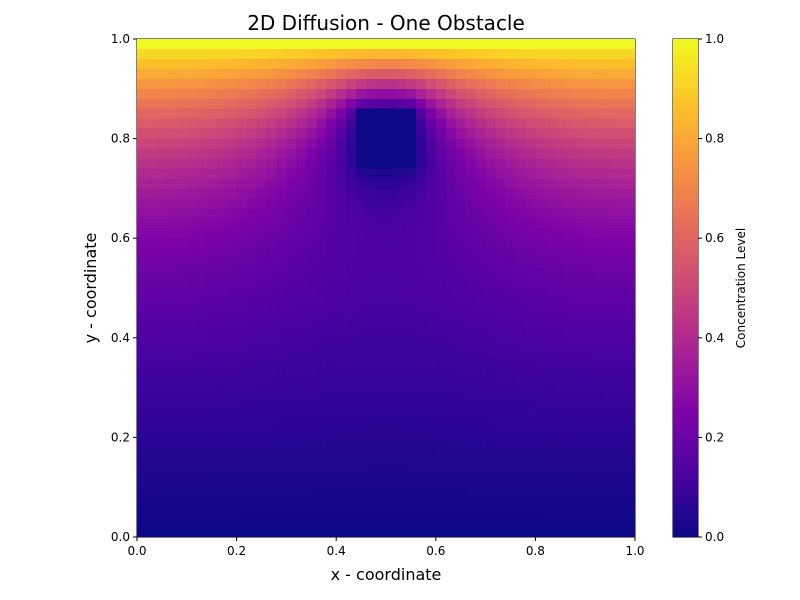 This screenshot has height=600, width=800. What do you see at coordinates (236, 551) in the screenshot?
I see `x-tick-label: 0.2` at bounding box center [236, 551].